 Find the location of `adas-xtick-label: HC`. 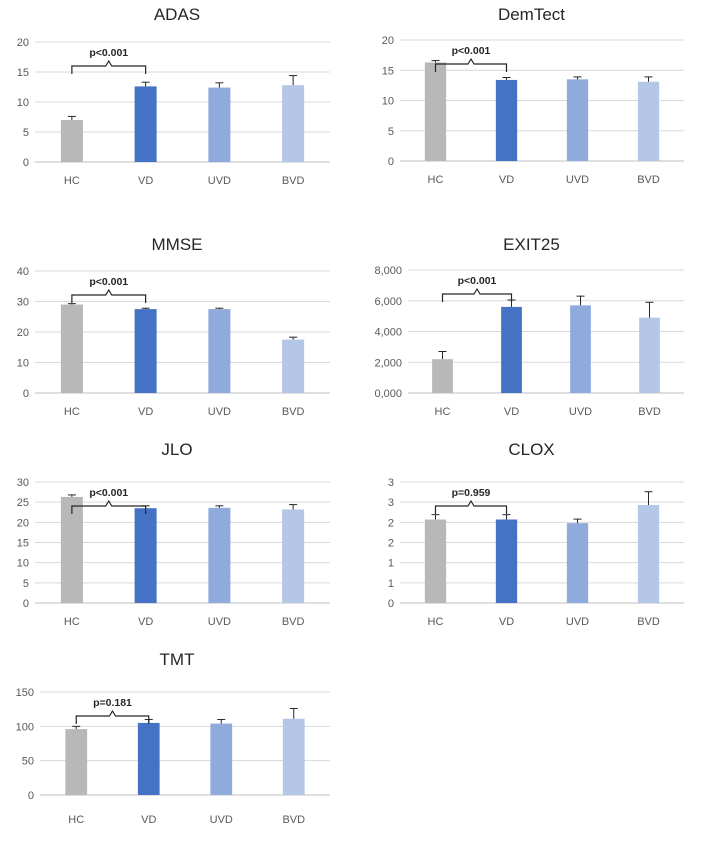

adas-xtick-label: HC is located at coordinates (72, 181).